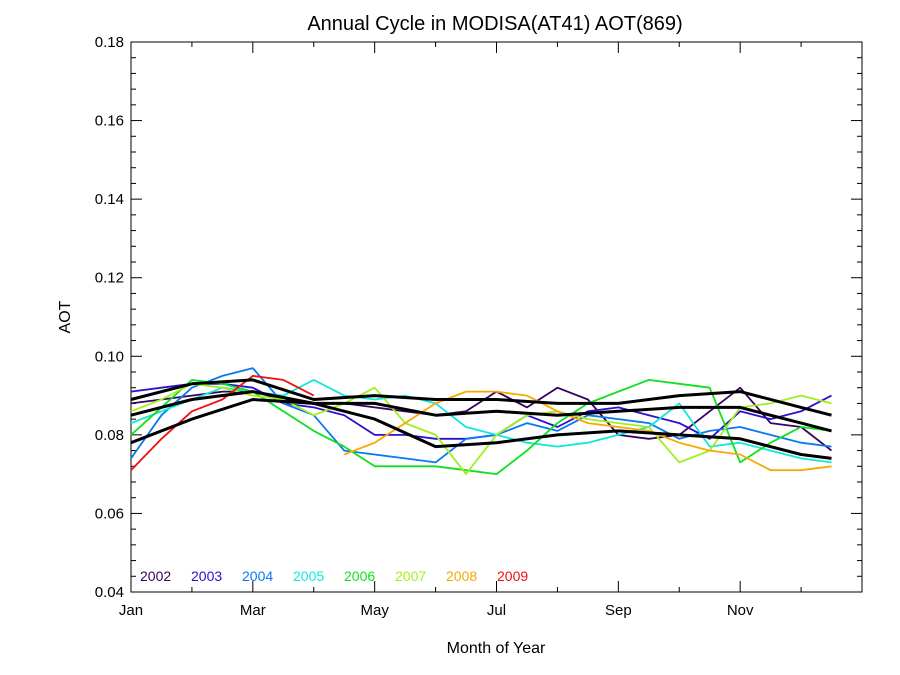 Image resolution: width=900 pixels, height=675 pixels. Describe the element at coordinates (257, 576) in the screenshot. I see `legend-item-2004: 2004` at that location.